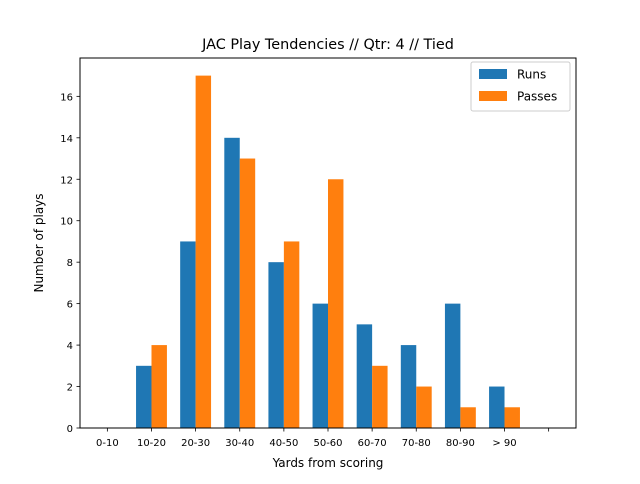 The height and width of the screenshot is (484, 640). I want to click on y-tick-label: 4, so click(70, 346).